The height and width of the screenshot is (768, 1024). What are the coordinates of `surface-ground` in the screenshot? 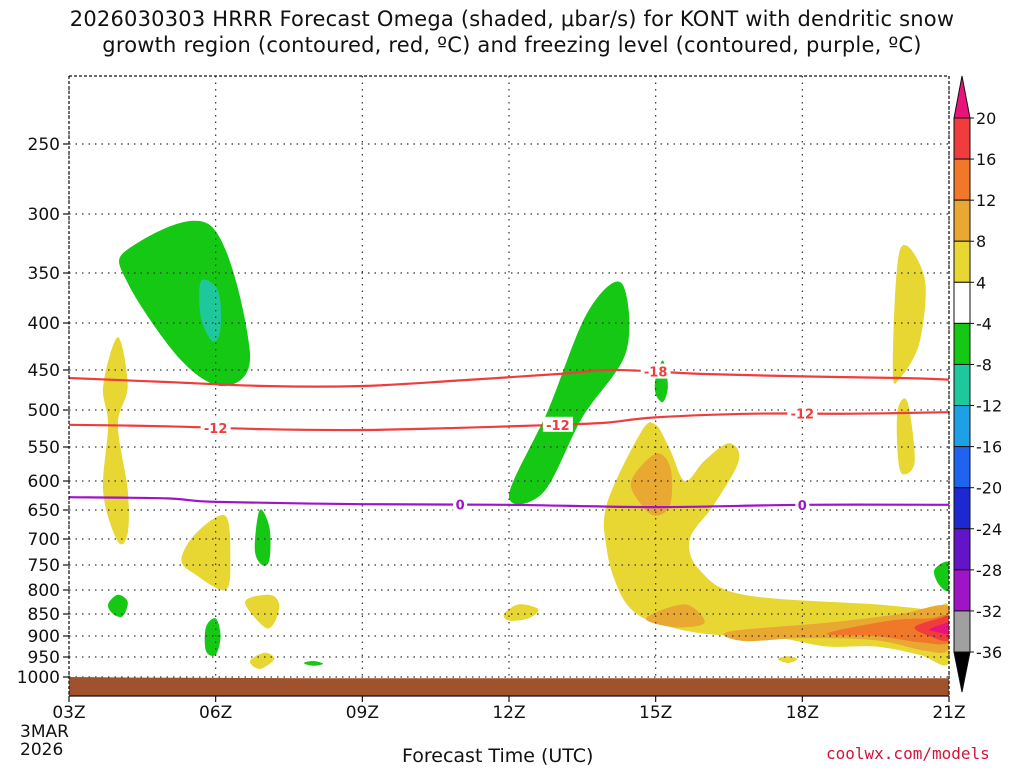 It's located at (509, 686).